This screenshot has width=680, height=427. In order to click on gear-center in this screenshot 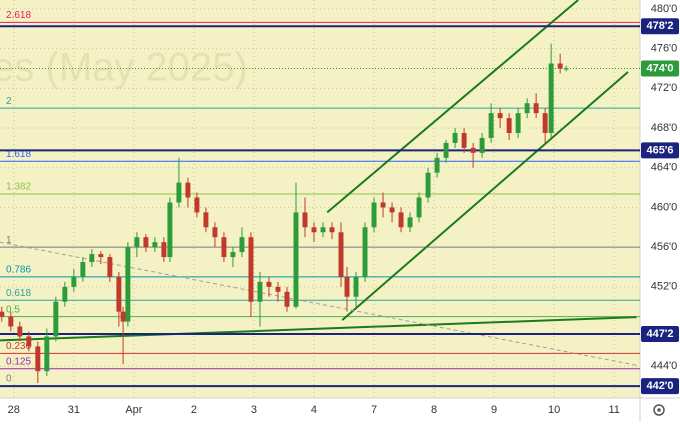, I will do `click(659, 410)`.